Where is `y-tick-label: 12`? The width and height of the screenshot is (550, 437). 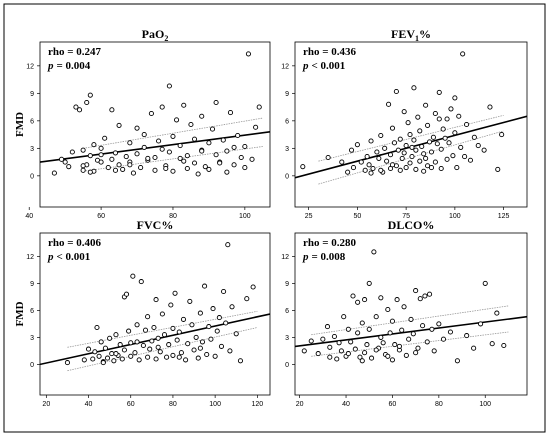 y-tick-label: 12 is located at coordinates (30, 66).